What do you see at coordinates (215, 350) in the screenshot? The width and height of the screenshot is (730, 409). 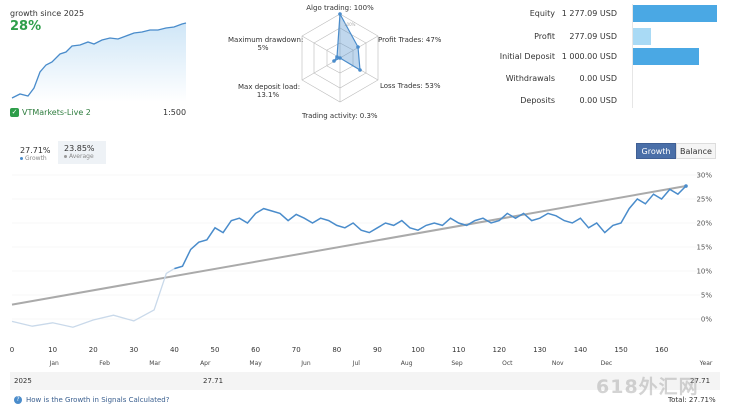 I see `x-tick-label: 50` at bounding box center [215, 350].